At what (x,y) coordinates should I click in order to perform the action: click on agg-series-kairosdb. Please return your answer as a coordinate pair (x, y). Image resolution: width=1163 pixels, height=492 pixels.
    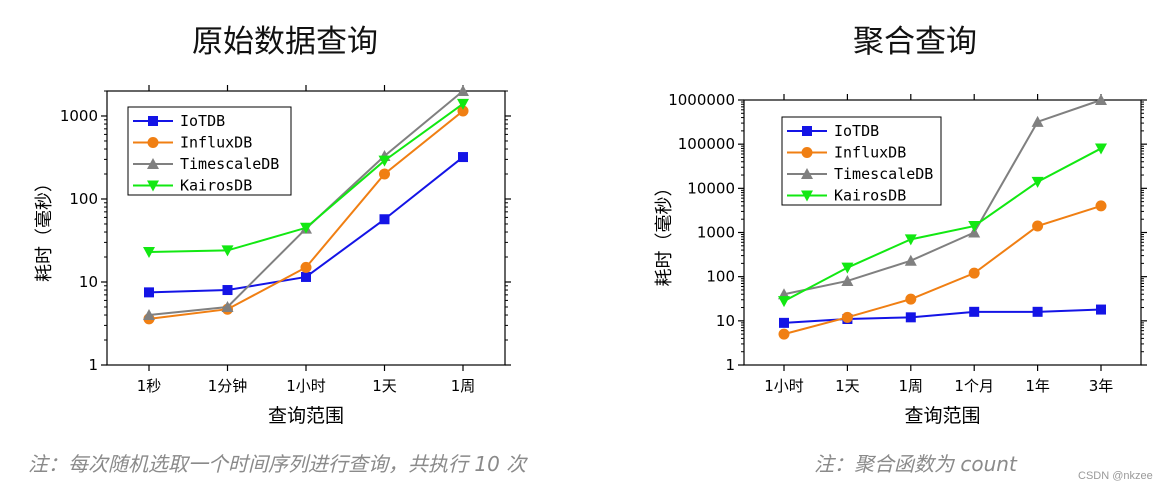
    Looking at the image, I should click on (942, 225).